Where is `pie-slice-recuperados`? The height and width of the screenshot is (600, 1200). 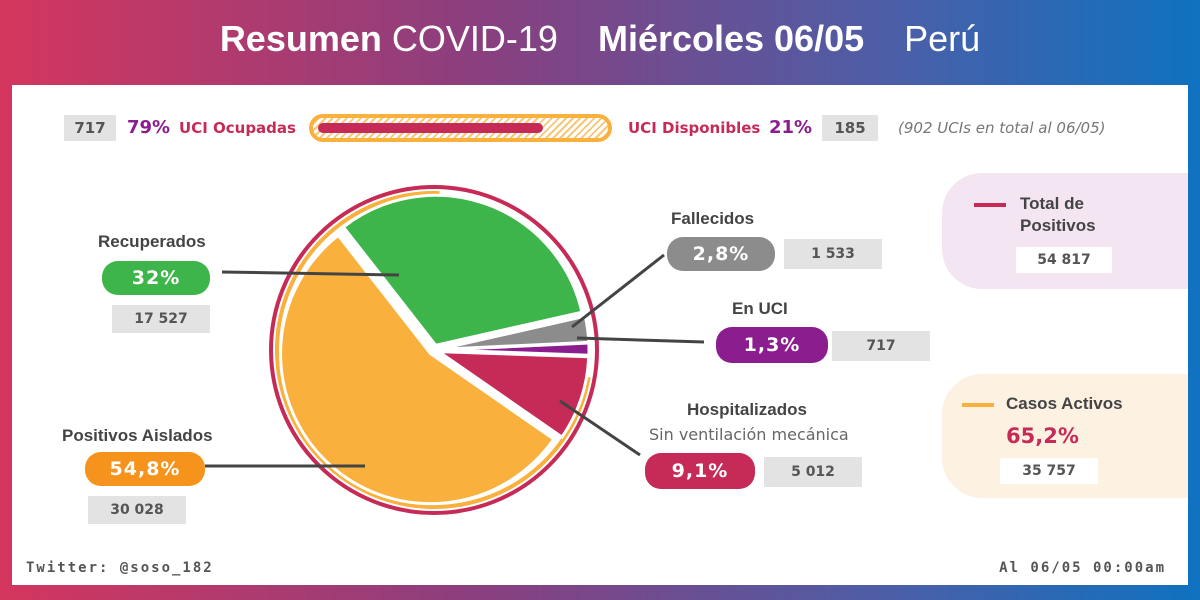 pie-slice-recuperados is located at coordinates (462, 270).